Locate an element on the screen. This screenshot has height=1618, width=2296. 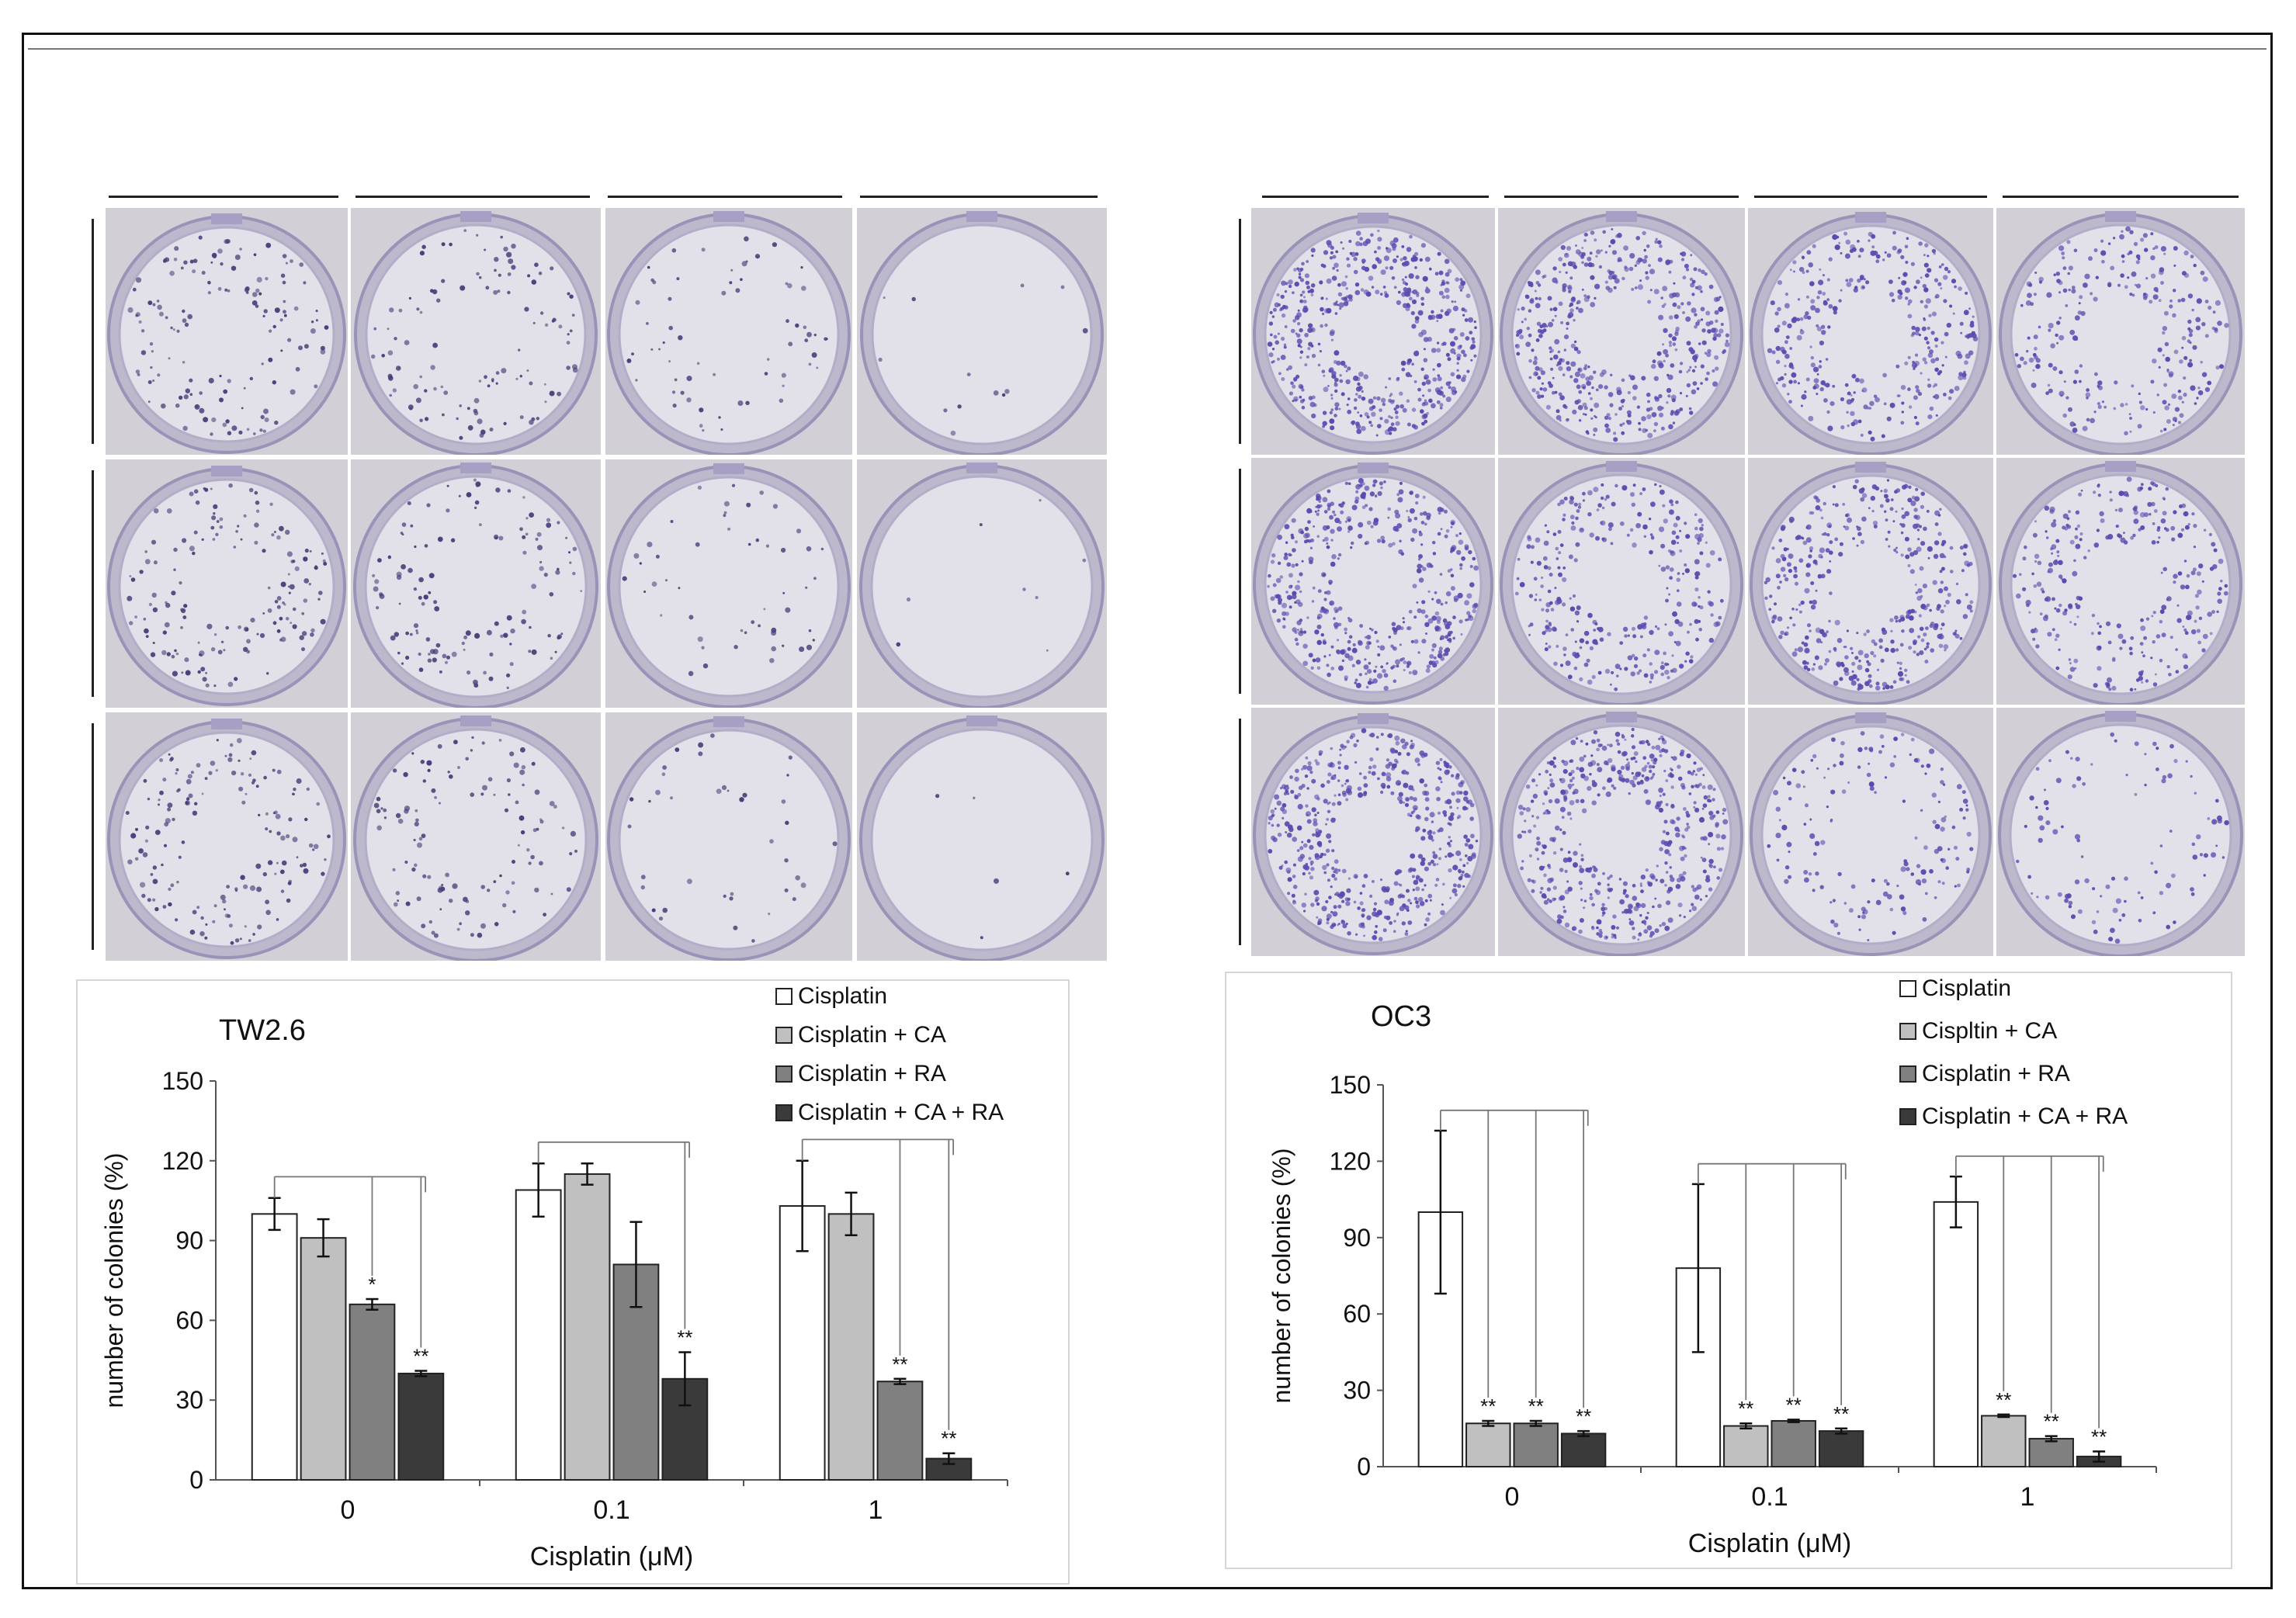
figure-top-rule is located at coordinates (1147, 49).